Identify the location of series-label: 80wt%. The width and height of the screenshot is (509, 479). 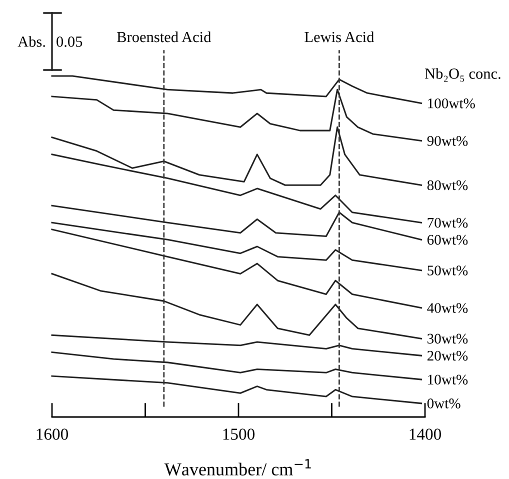
(447, 185).